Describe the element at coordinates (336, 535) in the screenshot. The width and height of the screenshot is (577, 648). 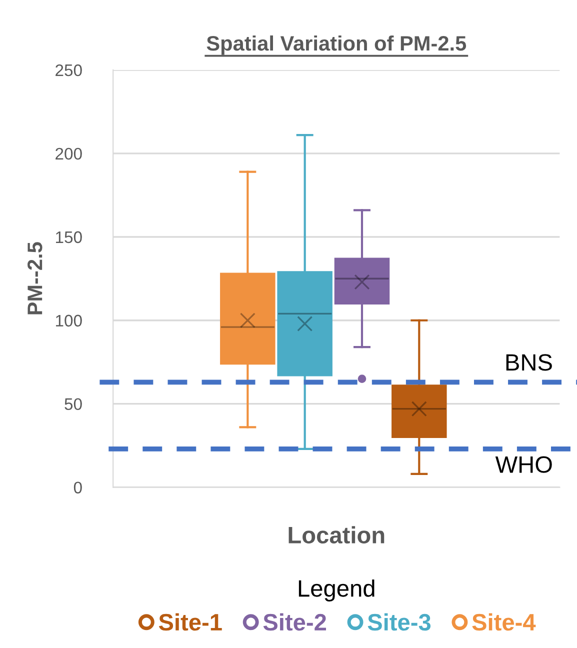
I see `x-axis-title: Location` at that location.